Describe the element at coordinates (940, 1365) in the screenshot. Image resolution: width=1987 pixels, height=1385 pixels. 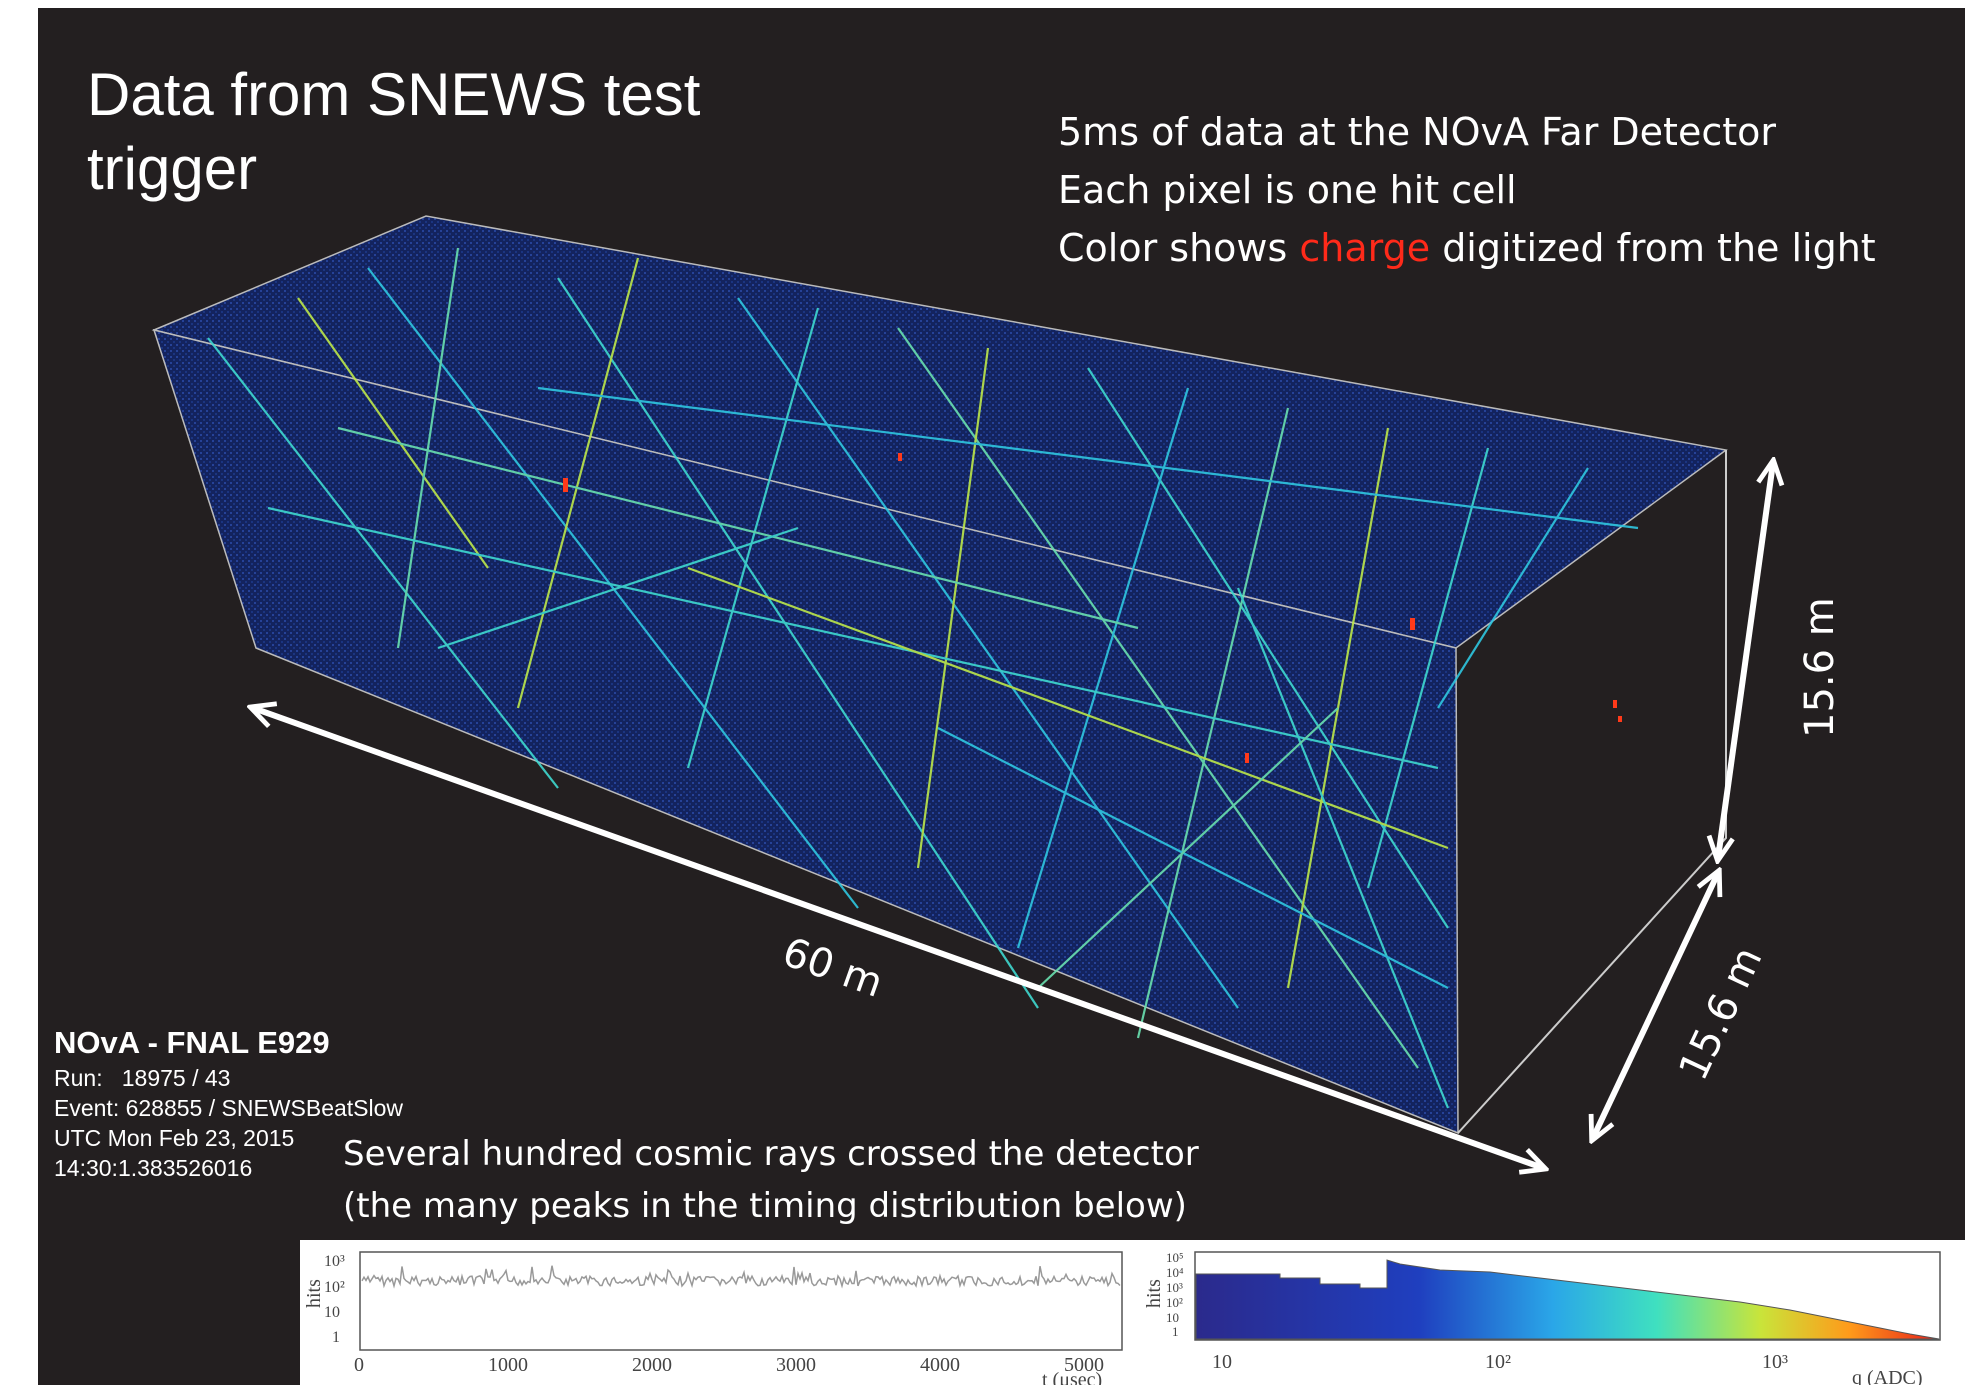
I see `timing-xtick-4000: 4000` at that location.